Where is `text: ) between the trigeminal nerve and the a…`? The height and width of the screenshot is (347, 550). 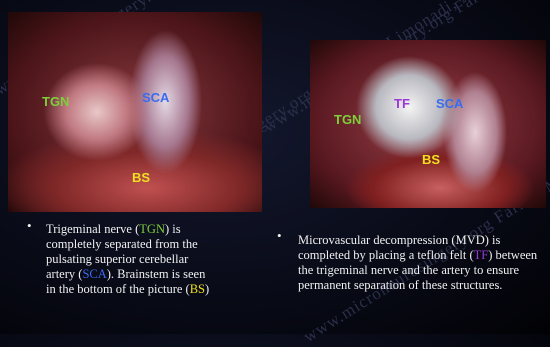 text: ) between the trigeminal nerve and the a… is located at coordinates (418, 270).